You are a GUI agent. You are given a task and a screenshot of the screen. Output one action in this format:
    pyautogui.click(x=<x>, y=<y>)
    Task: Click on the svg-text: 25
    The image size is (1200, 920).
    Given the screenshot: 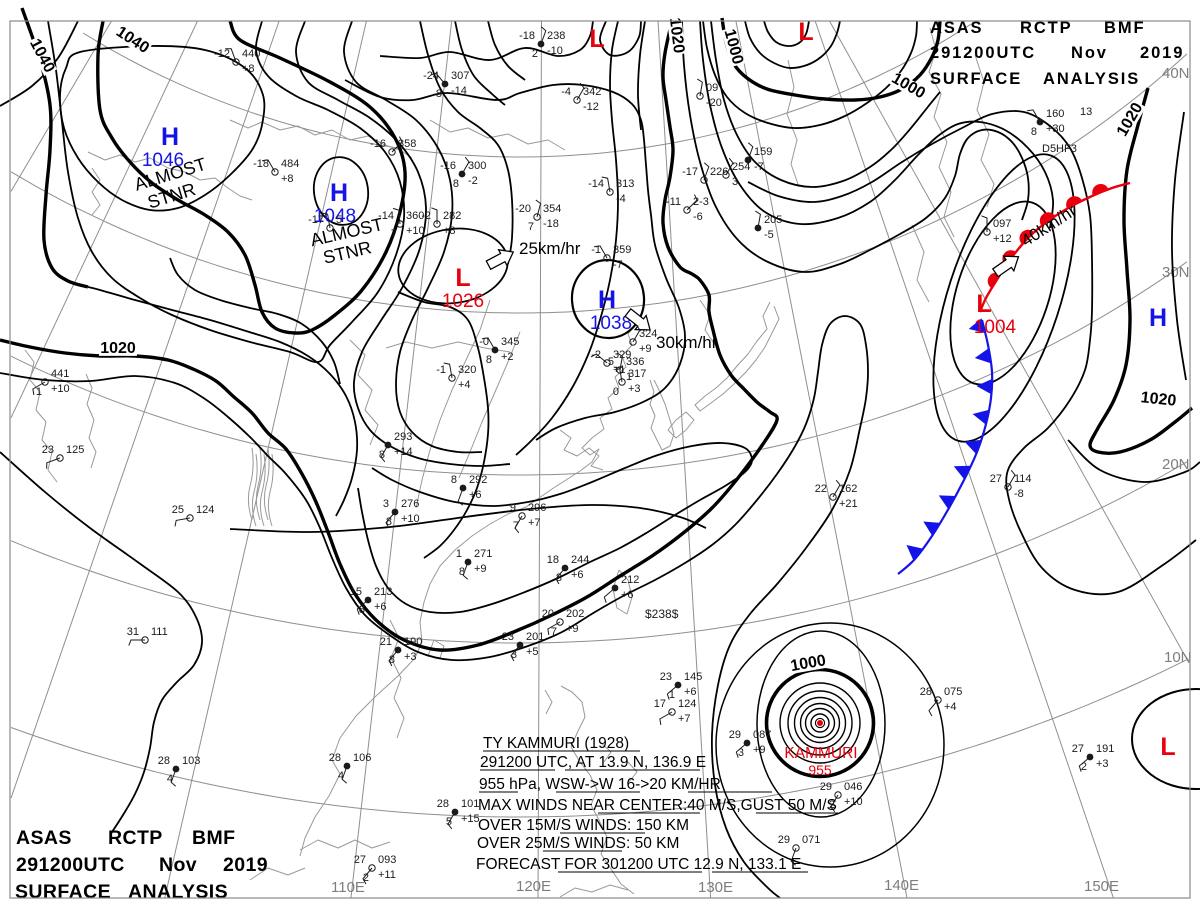 What is the action you would take?
    pyautogui.click(x=178, y=510)
    